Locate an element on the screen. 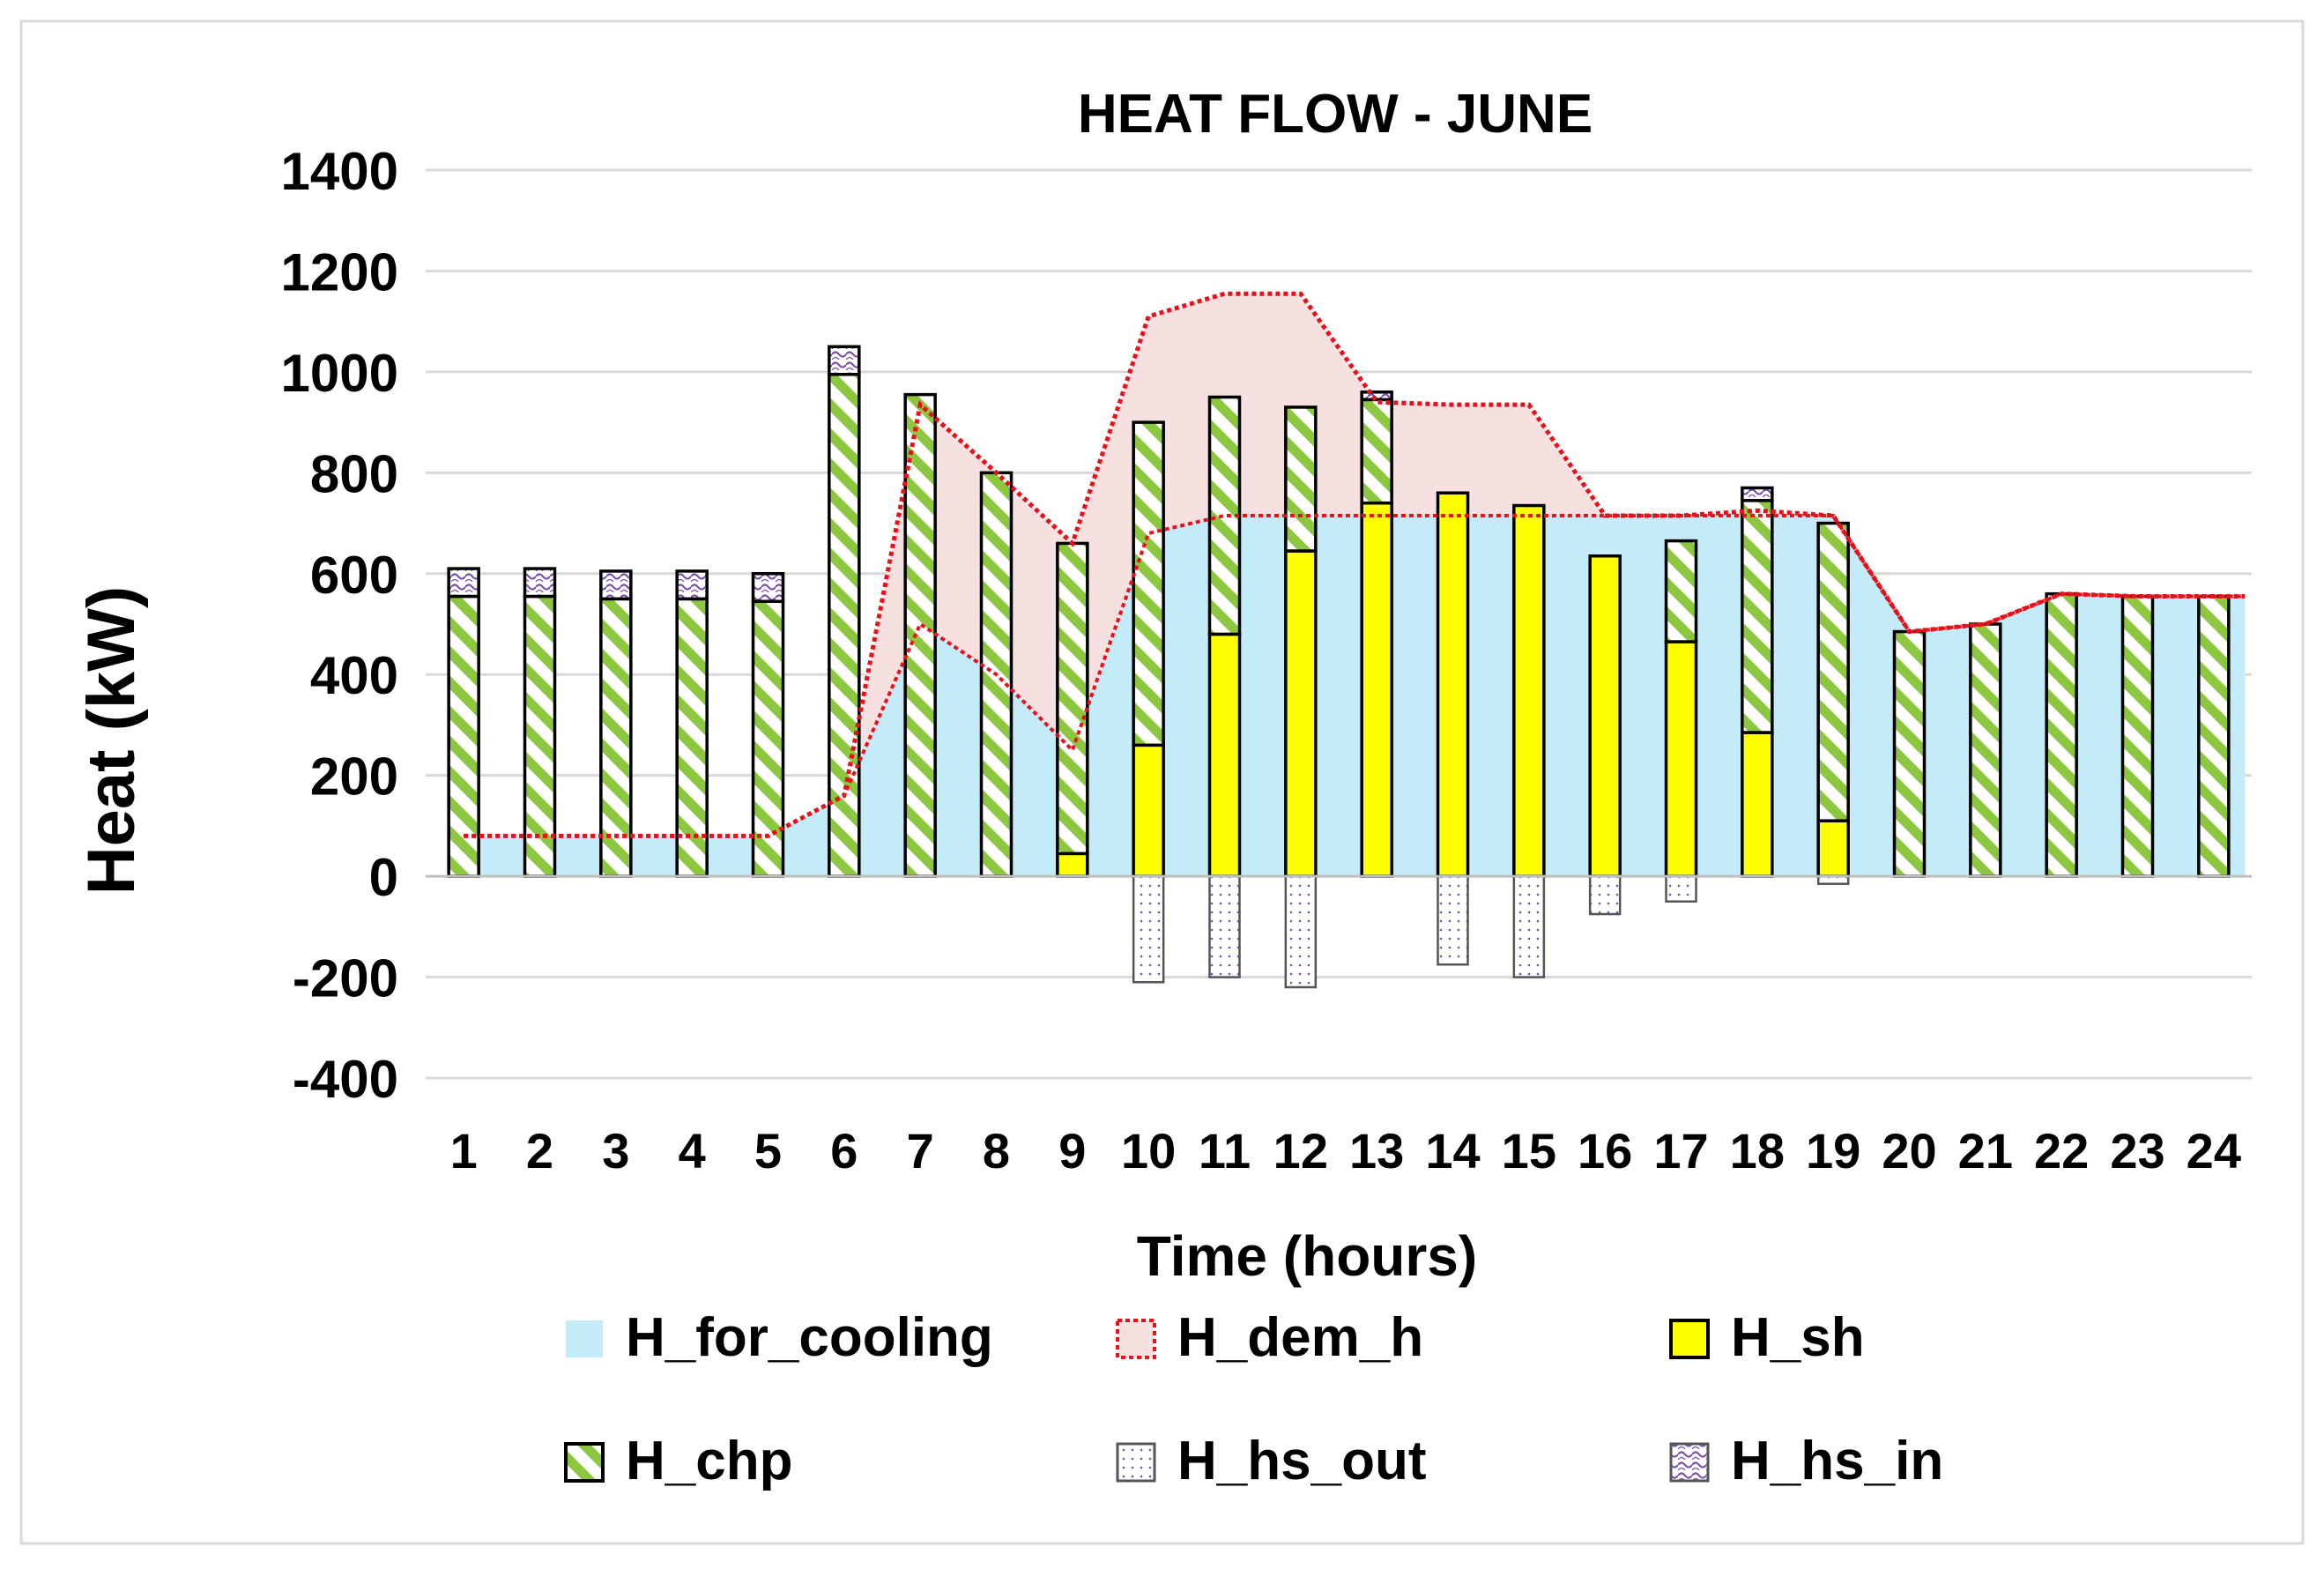  x-axis-ticks: 1 2 3 4 5 6 7 8 9 10 11 12 13 14 15 16 17 18 19 20 21 22 23 24 is located at coordinates (1345, 1151).